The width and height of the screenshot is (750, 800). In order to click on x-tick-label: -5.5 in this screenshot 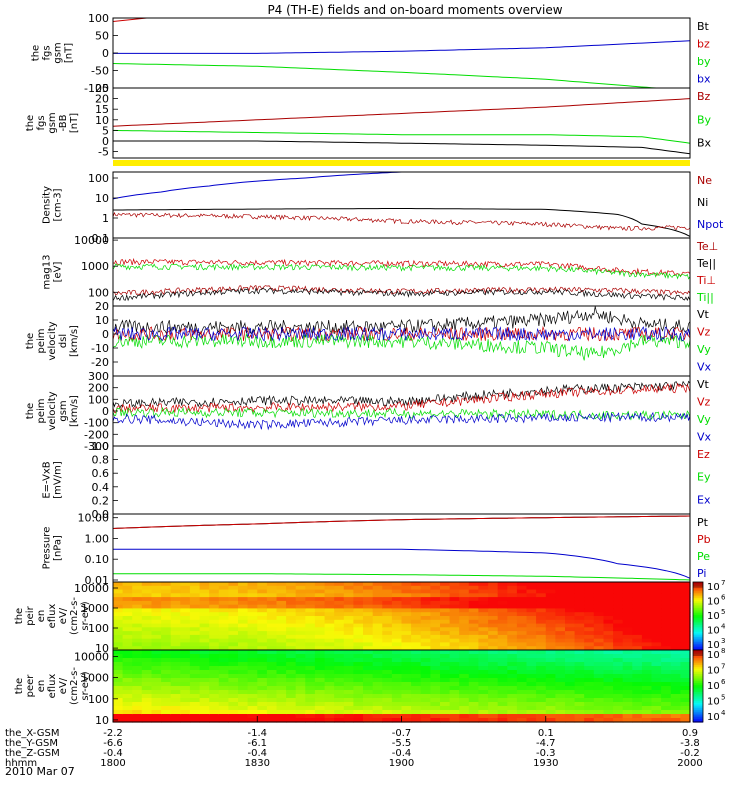, I will do `click(402, 743)`.